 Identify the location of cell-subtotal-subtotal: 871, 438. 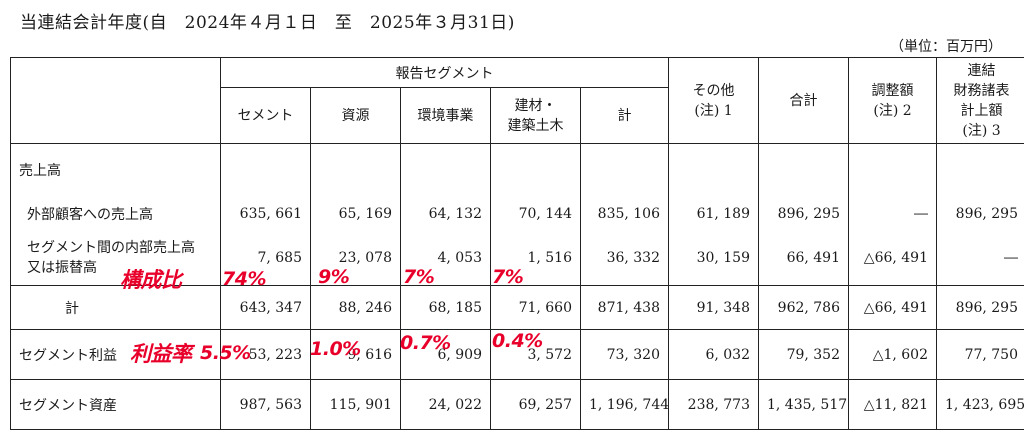
(624, 307).